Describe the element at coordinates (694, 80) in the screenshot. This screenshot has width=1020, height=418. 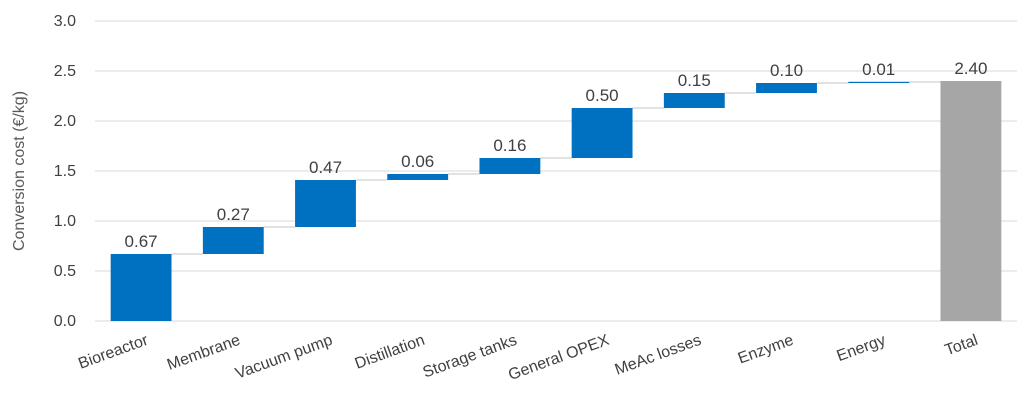
I see `data-label: 0.15` at that location.